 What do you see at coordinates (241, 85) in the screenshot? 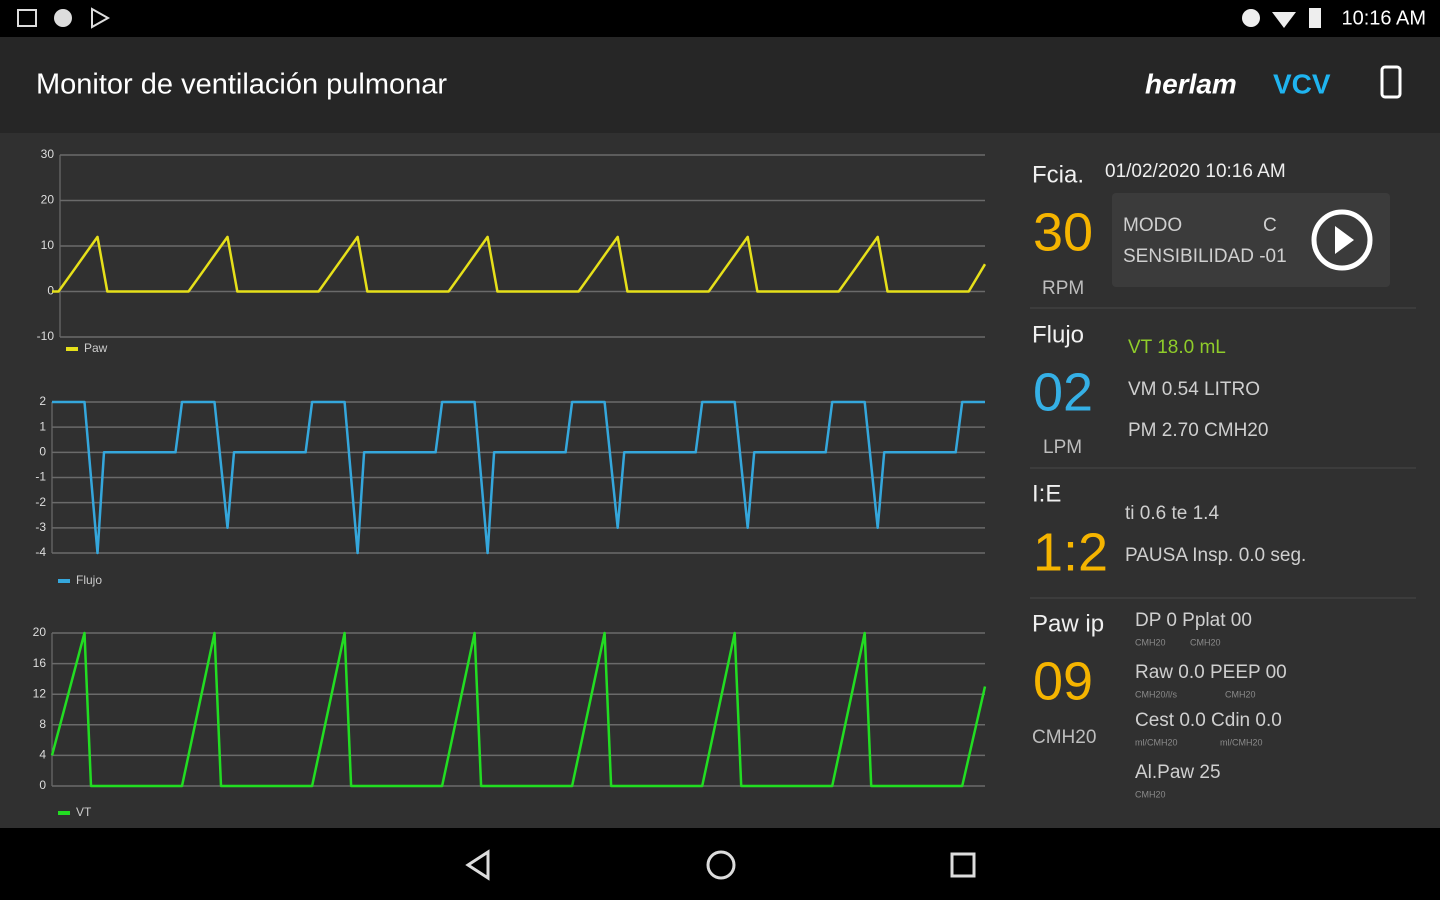
I see `app-title: Monitor de ventilación pulmonar` at bounding box center [241, 85].